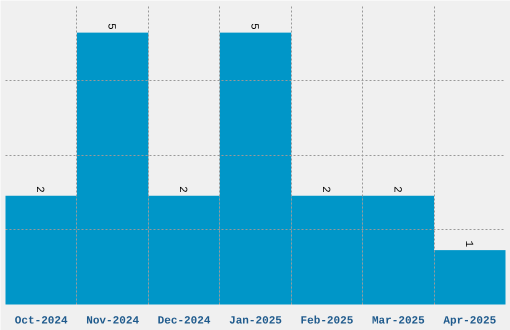  Describe the element at coordinates (468, 244) in the screenshot. I see `data-label: 1` at that location.